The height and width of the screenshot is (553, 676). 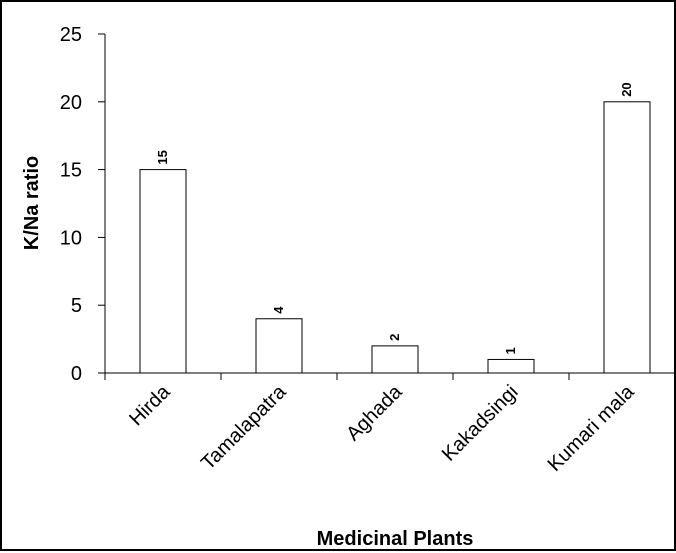 I want to click on x-tick-label: Tamalapatra, so click(x=244, y=427).